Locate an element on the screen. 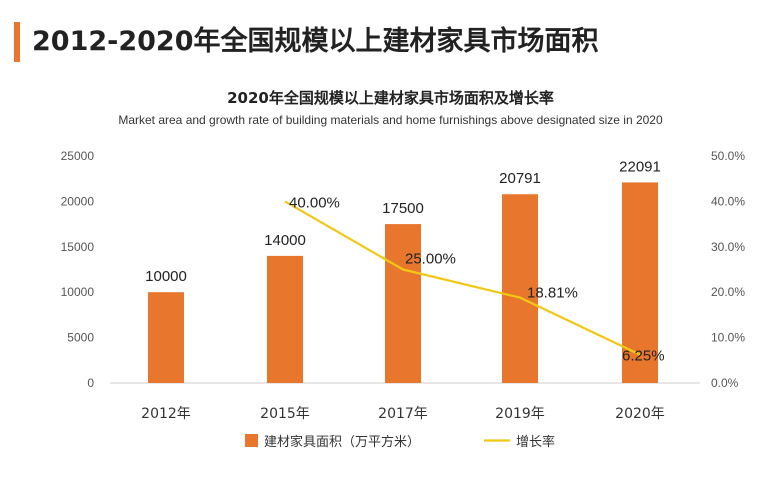 The height and width of the screenshot is (478, 781). left-tick-label: 5000 is located at coordinates (80, 338).